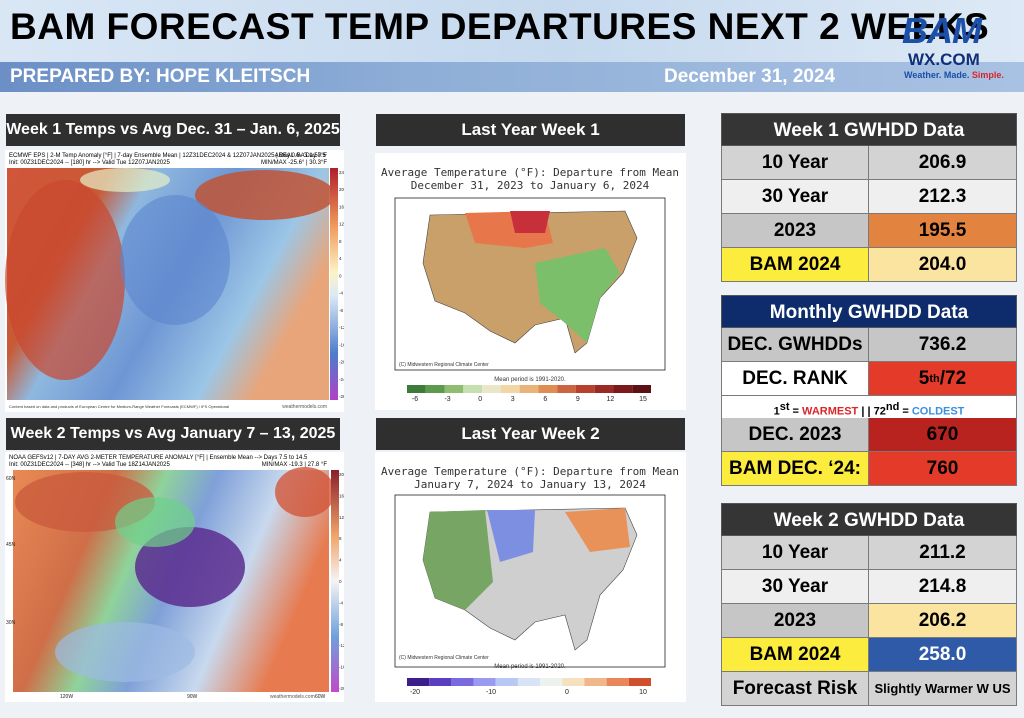  What do you see at coordinates (320, 697) in the screenshot?
I see `week2-lon-60: 60W` at bounding box center [320, 697].